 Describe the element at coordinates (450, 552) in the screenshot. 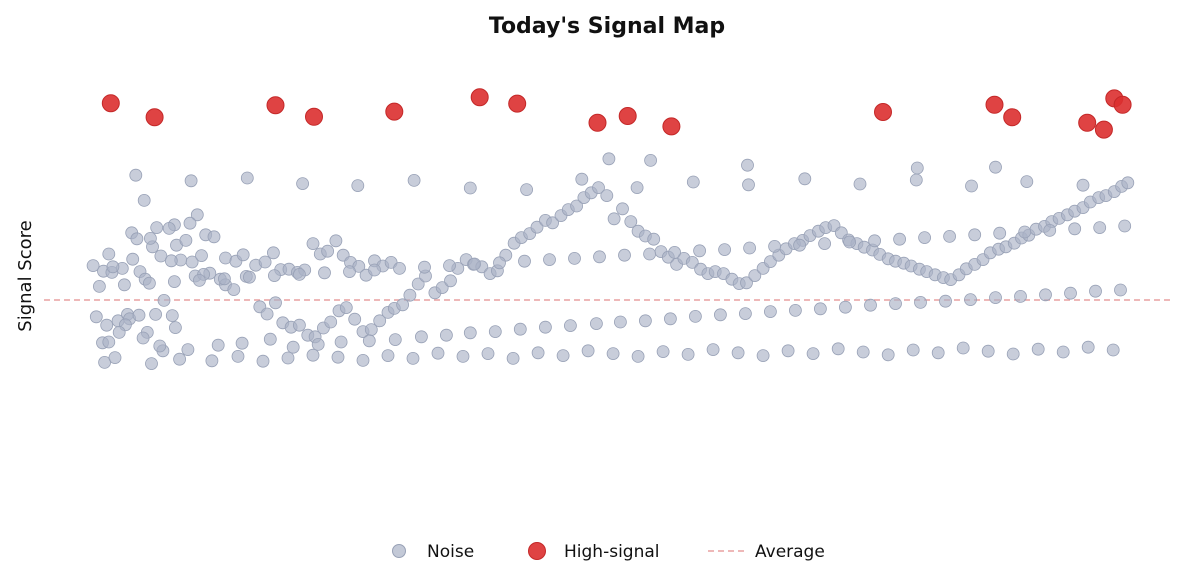

I see `legend-noise-label: Noise` at that location.